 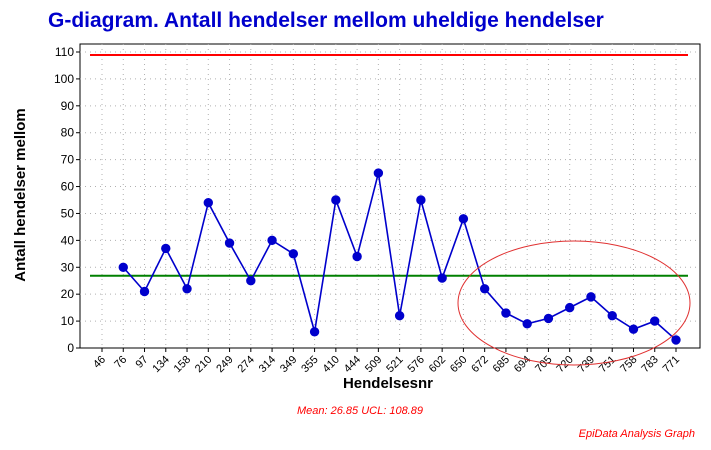 I want to click on y-axis-title: Antall hendelser mellom, so click(x=20, y=194).